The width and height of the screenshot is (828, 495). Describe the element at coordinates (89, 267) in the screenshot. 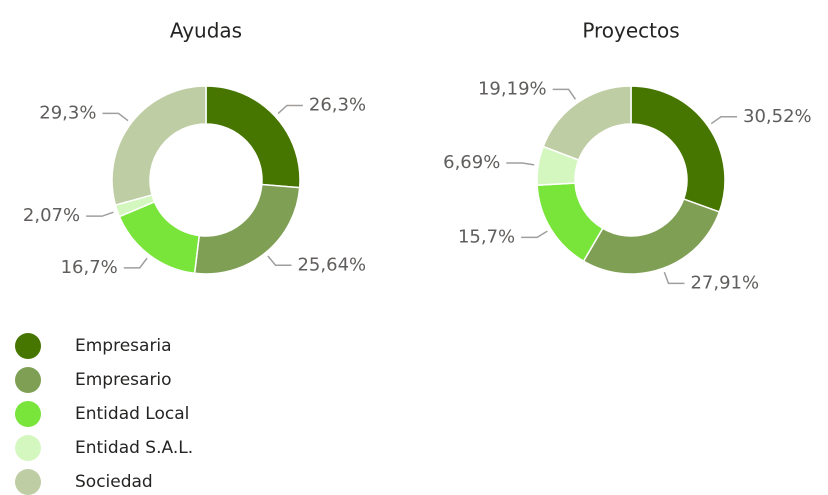

I see `data-label: 16,7%` at that location.